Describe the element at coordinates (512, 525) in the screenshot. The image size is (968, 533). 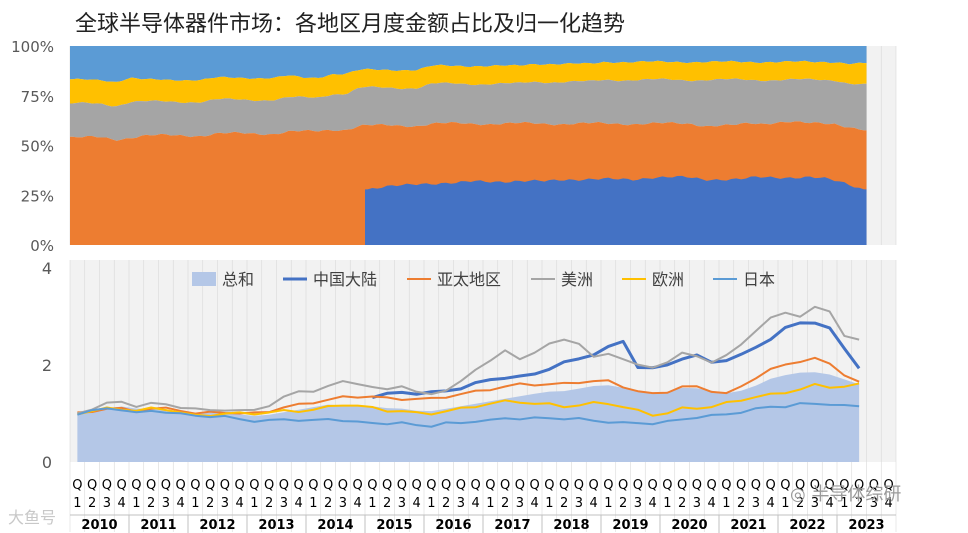
I see `x-tick-year: 2017` at that location.